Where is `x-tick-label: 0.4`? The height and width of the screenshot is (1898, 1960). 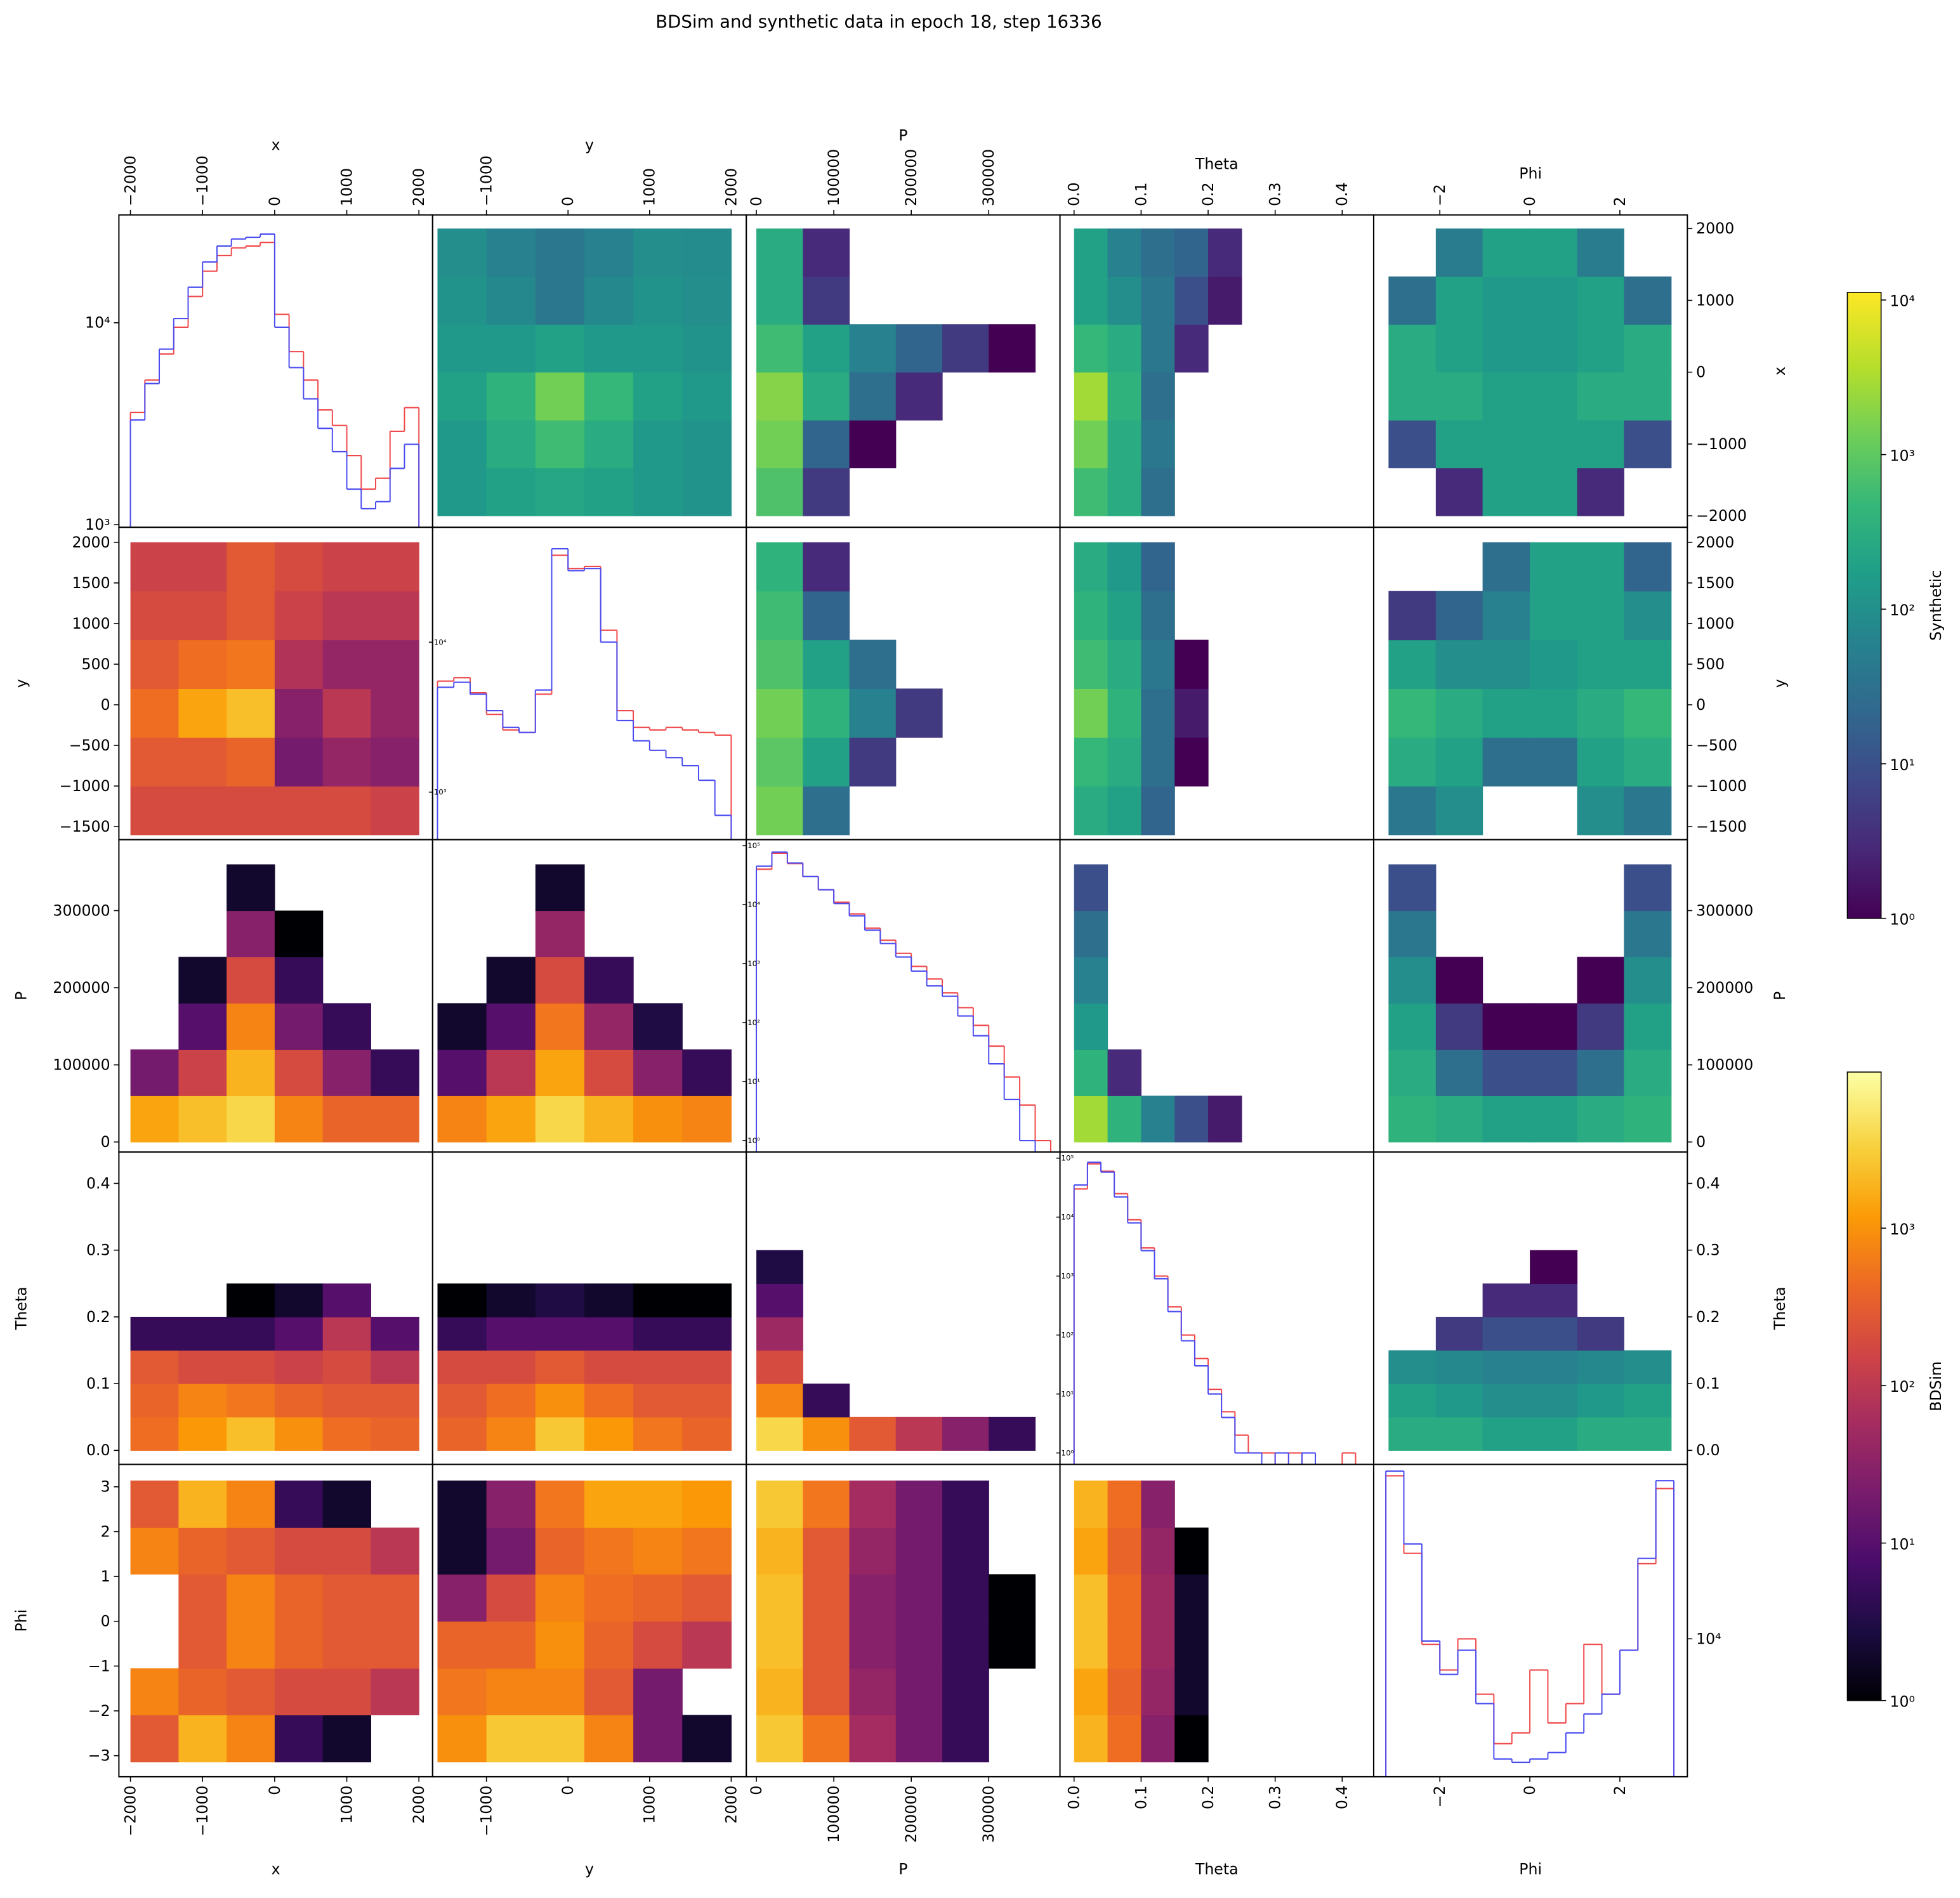 x-tick-label: 0.4 is located at coordinates (1342, 1798).